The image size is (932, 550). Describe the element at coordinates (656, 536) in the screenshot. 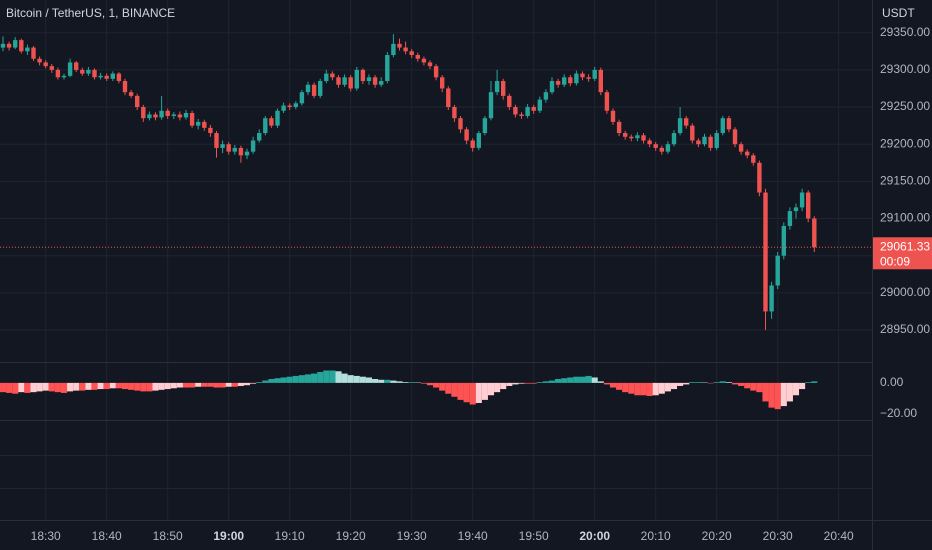

I see `x-tick-label: 20:10` at that location.